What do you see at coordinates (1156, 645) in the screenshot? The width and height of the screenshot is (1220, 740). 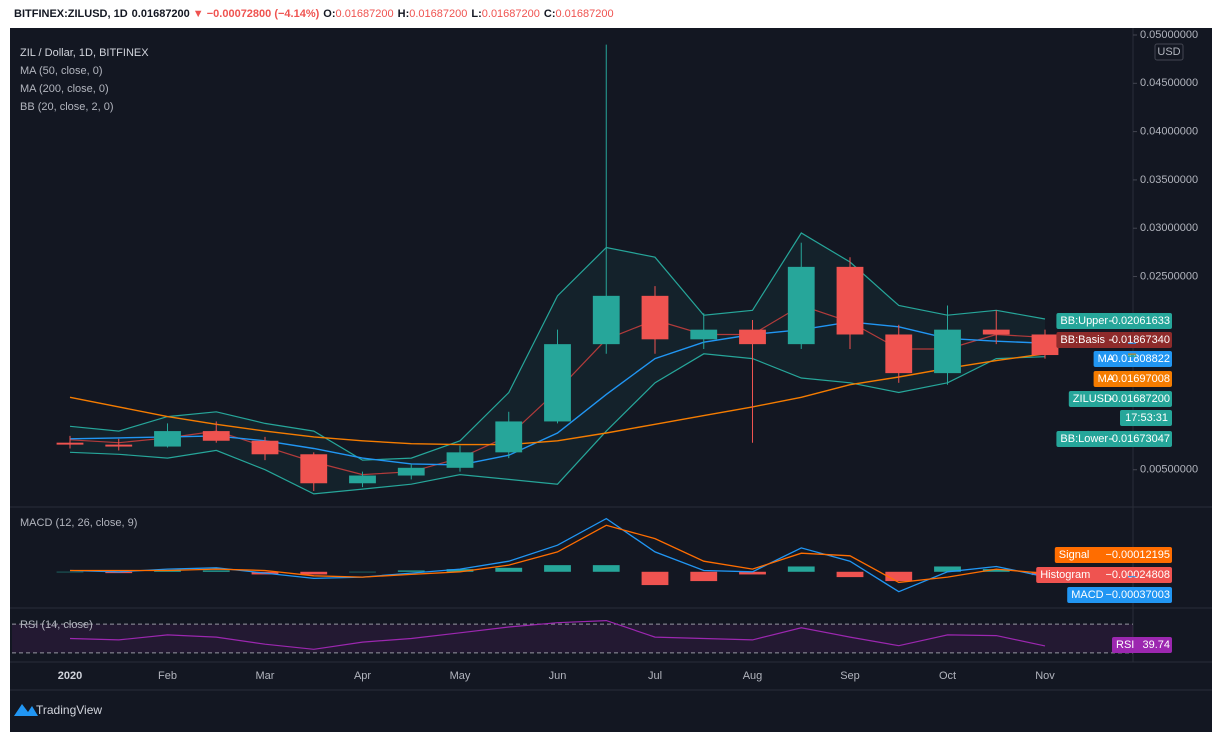 I see `last-value: 39.74` at bounding box center [1156, 645].